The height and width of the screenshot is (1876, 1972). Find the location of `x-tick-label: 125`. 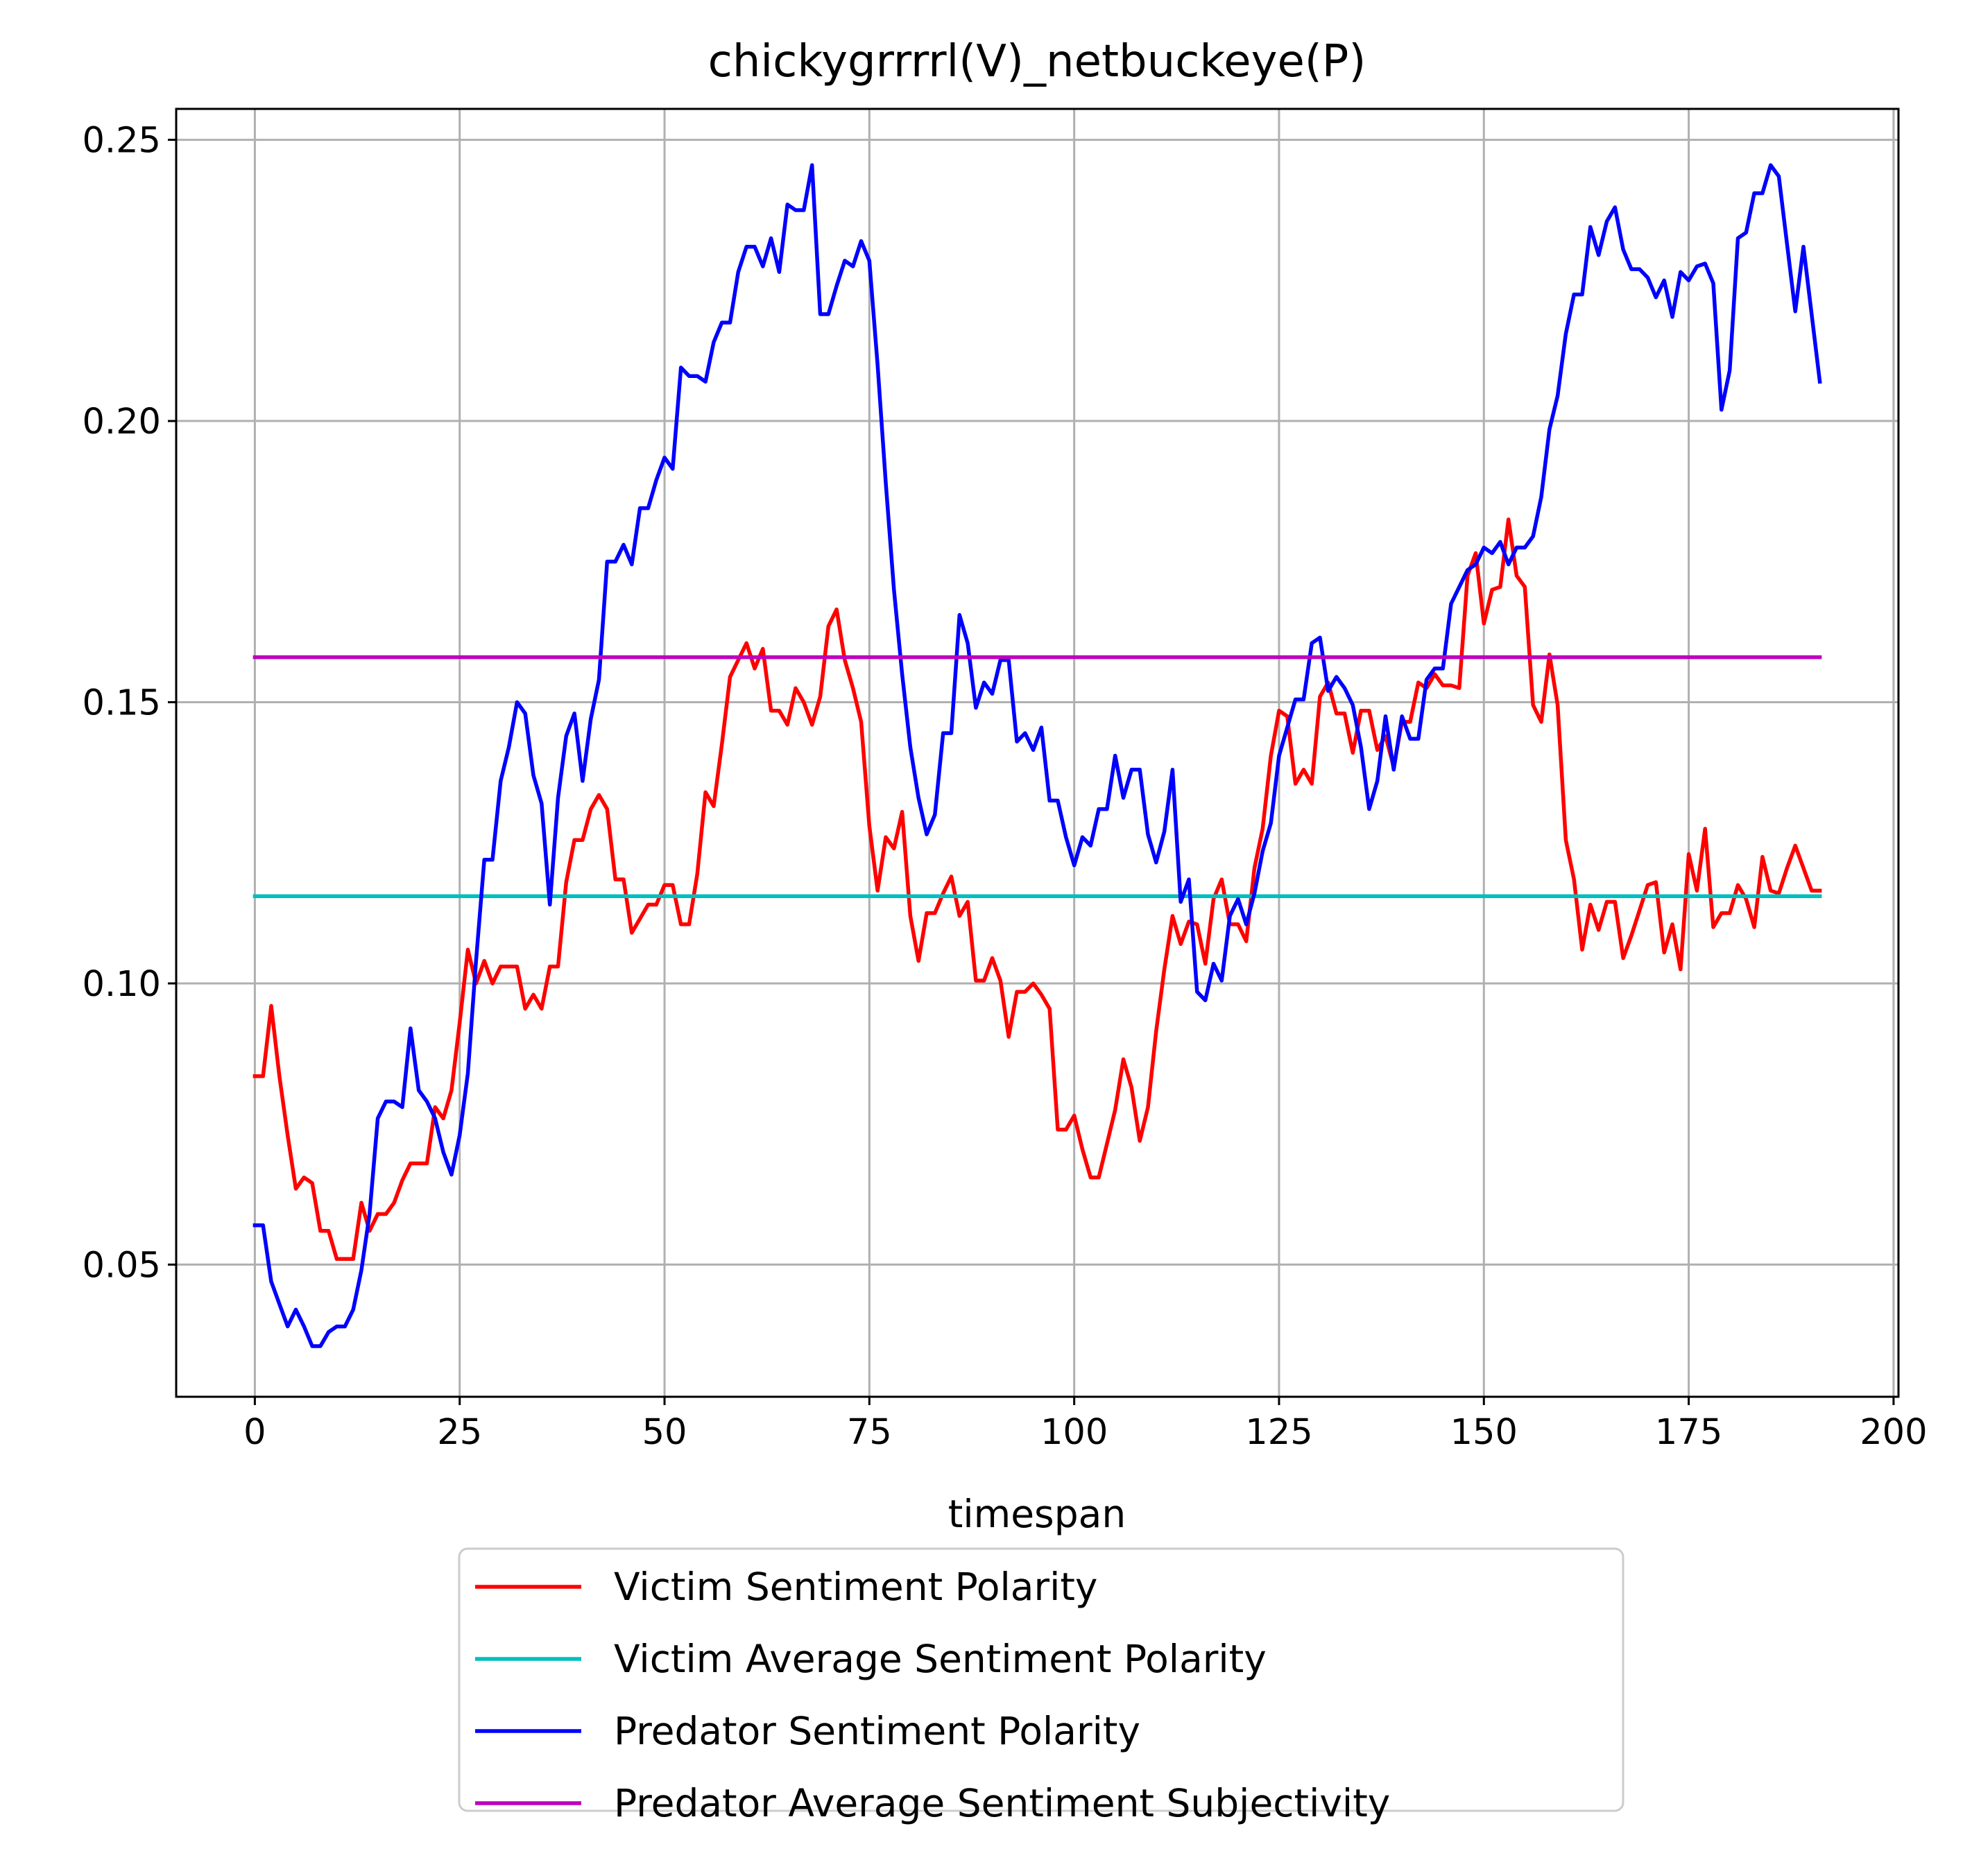

x-tick-label: 125 is located at coordinates (1278, 1432).